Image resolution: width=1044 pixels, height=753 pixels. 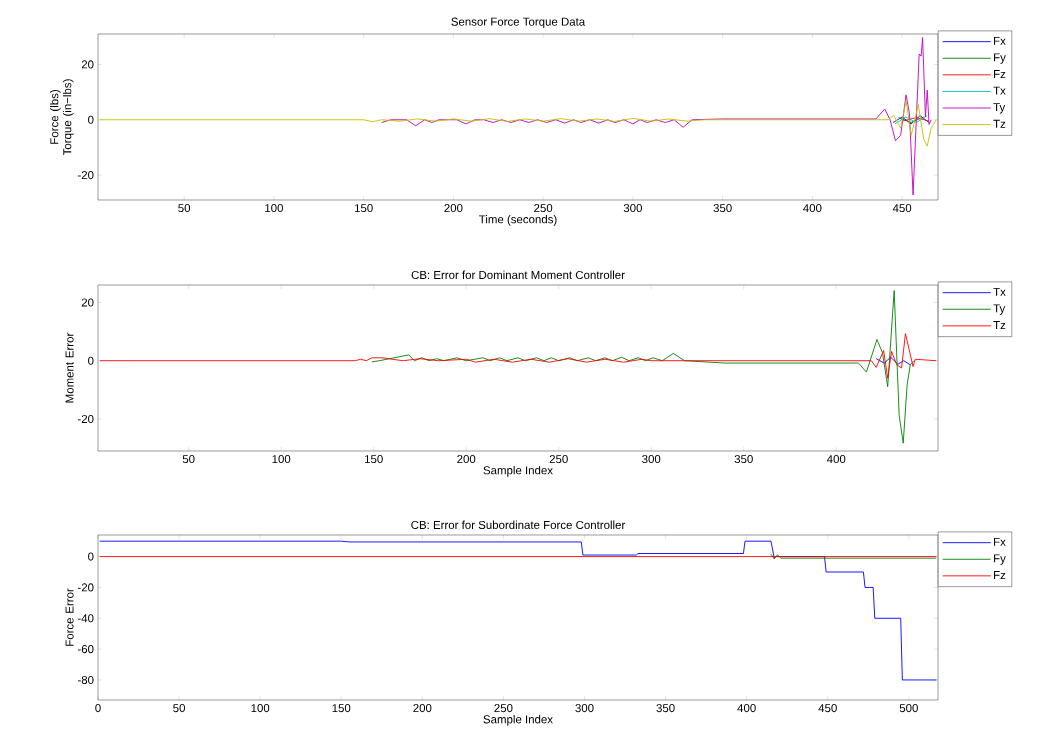 I want to click on x-tick-label: 0, so click(x=98, y=708).